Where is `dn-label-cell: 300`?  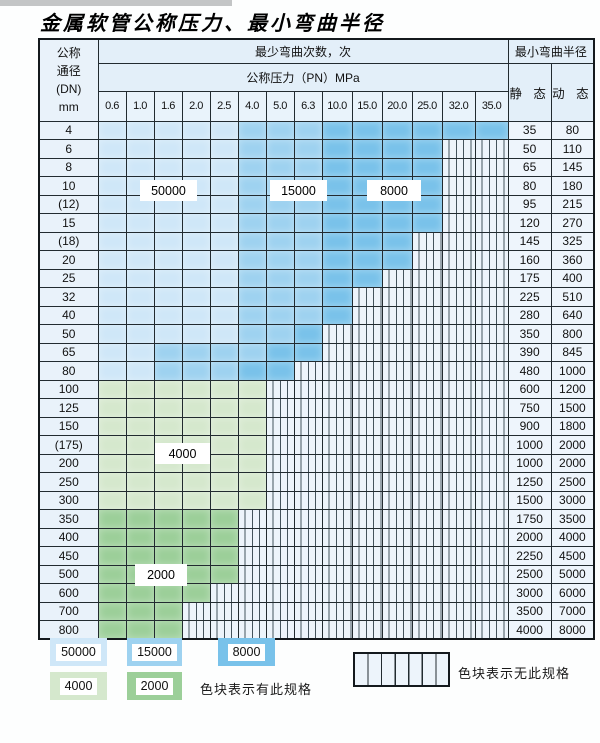 dn-label-cell: 300 is located at coordinates (68, 500).